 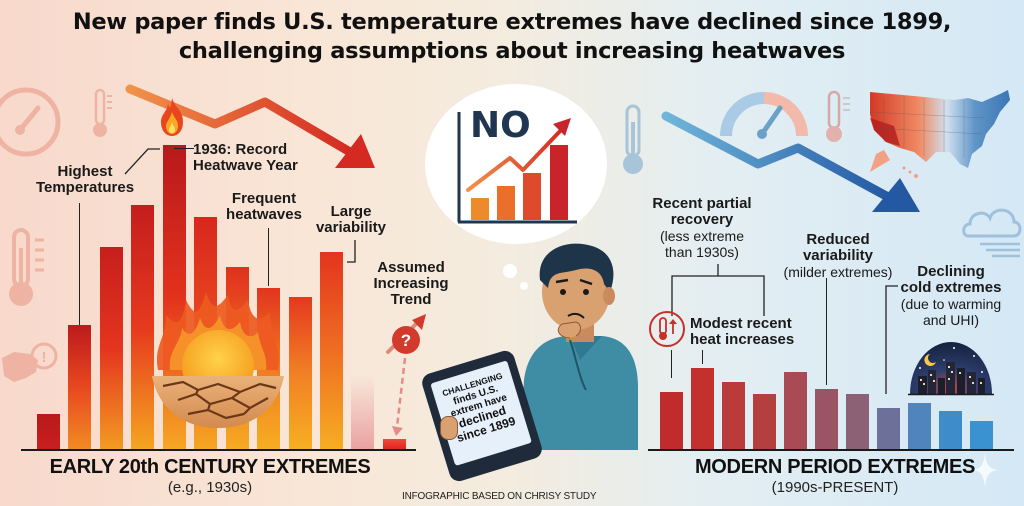 I want to click on chart-bar-1936, so click(x=174, y=297).